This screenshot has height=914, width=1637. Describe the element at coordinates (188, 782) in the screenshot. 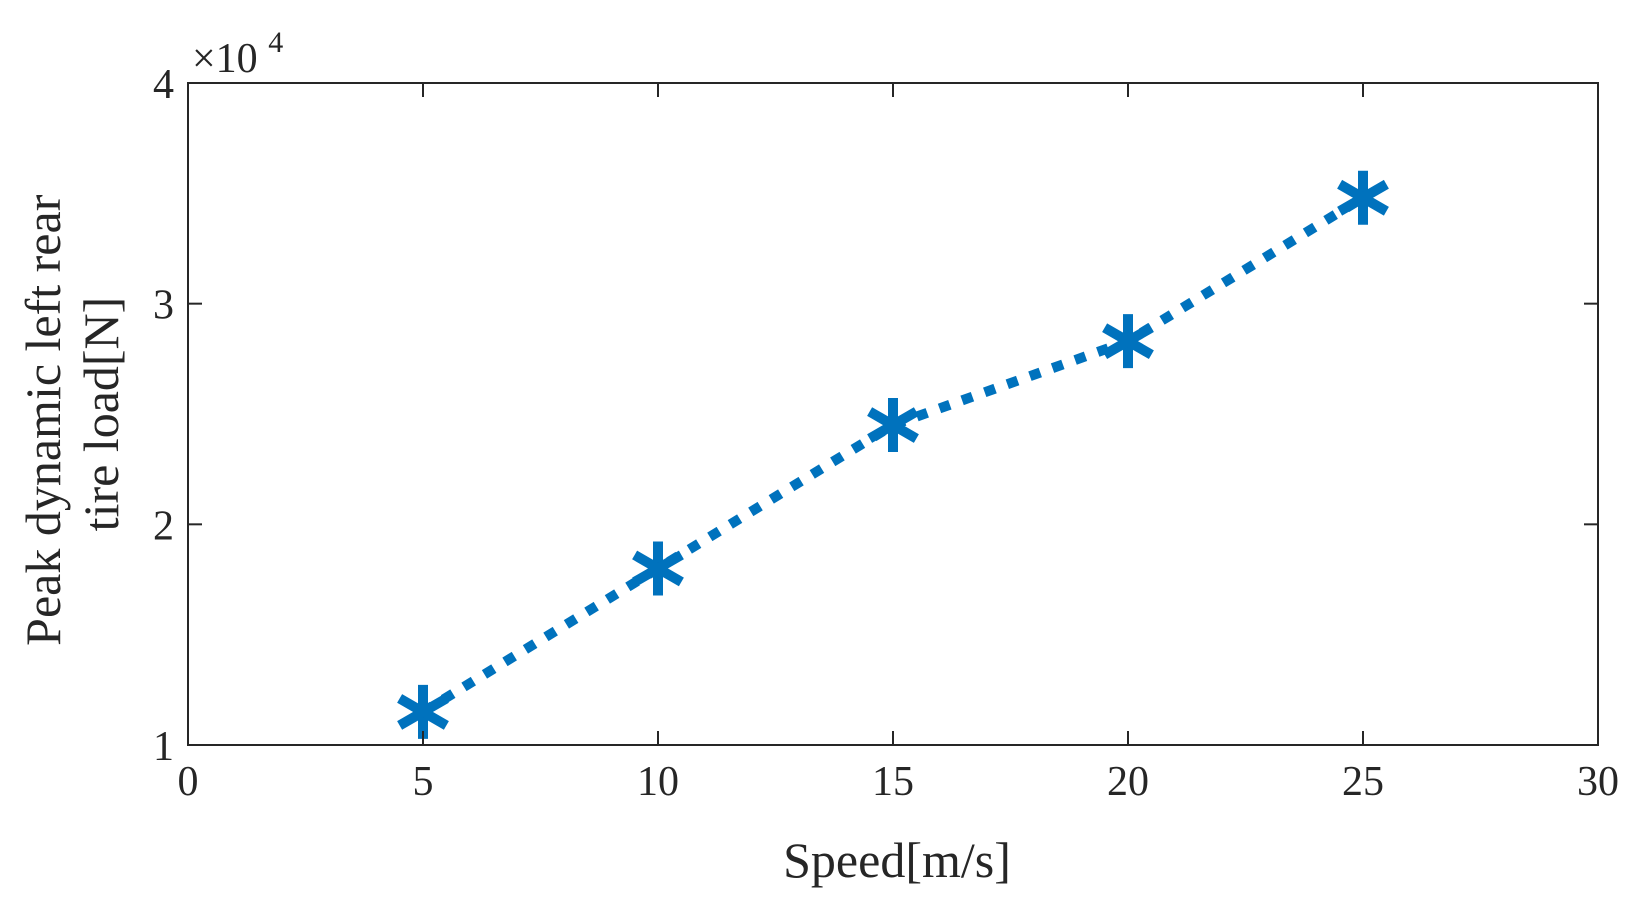

I see `x-tick-label: 0` at that location.